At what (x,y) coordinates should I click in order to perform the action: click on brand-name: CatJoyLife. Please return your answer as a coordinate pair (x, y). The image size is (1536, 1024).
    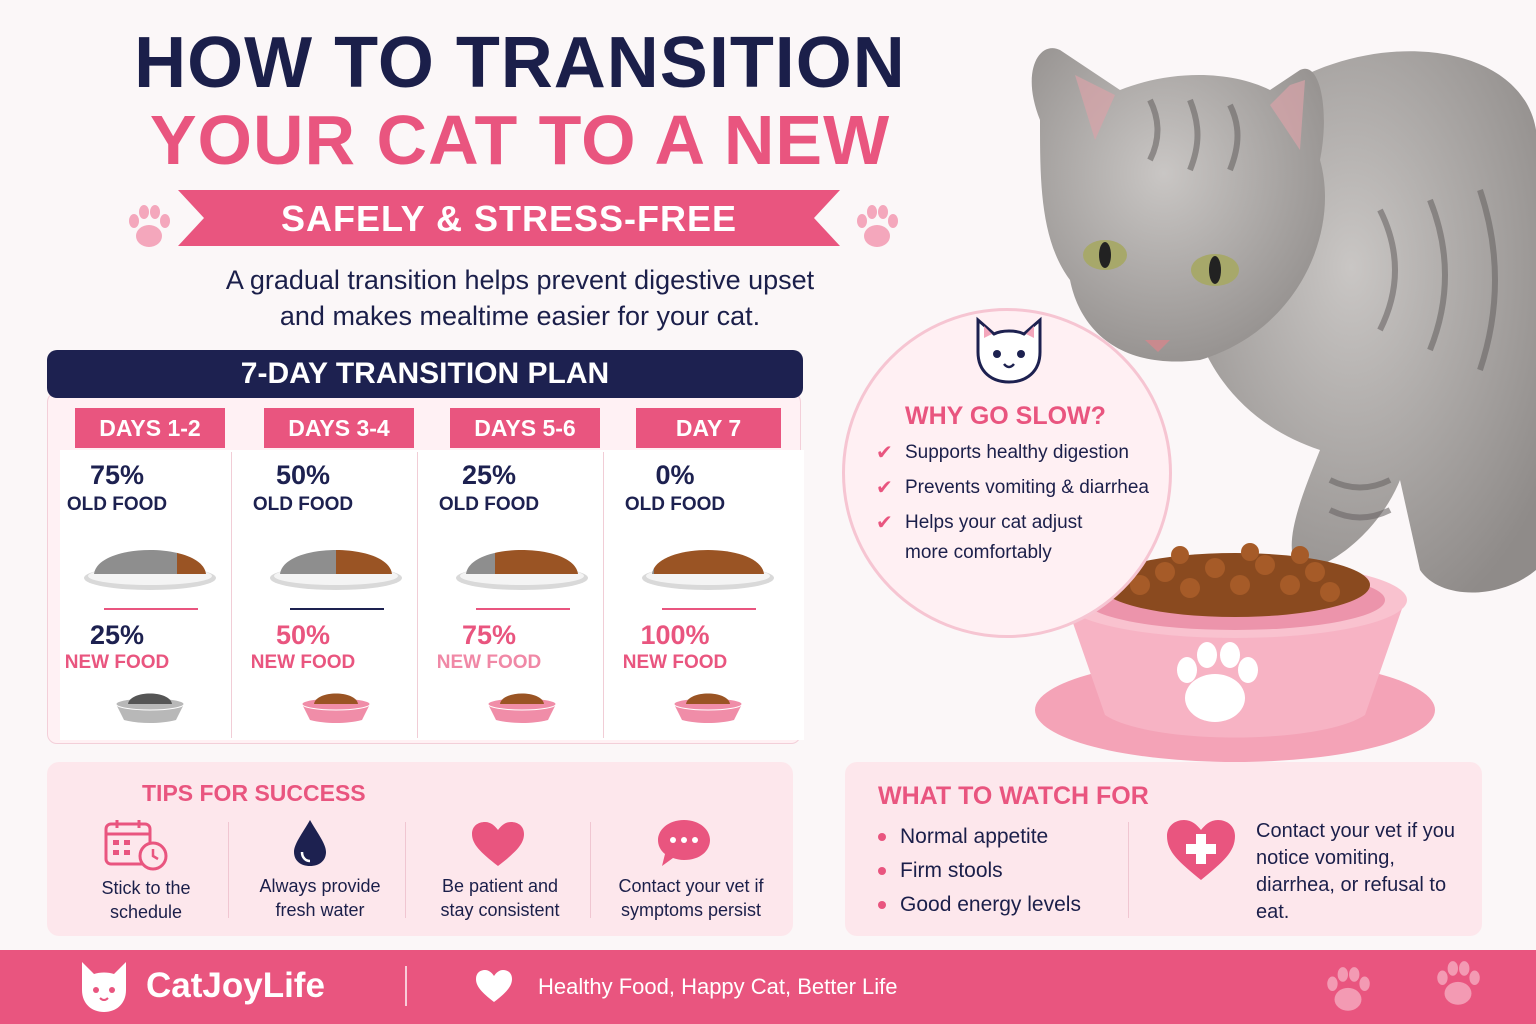
    Looking at the image, I should click on (235, 985).